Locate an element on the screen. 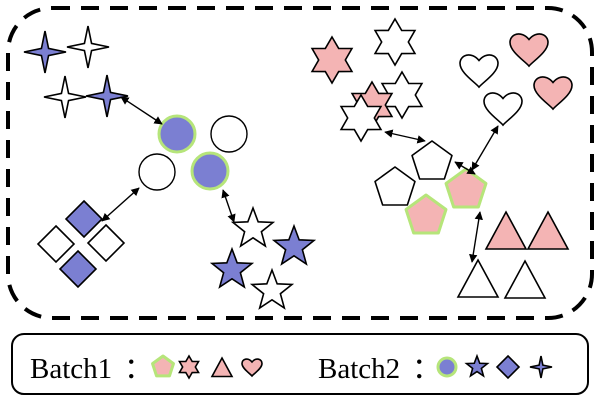 Image resolution: width=600 pixels, height=400 pixels. cluster-pentagon is located at coordinates (431, 187).